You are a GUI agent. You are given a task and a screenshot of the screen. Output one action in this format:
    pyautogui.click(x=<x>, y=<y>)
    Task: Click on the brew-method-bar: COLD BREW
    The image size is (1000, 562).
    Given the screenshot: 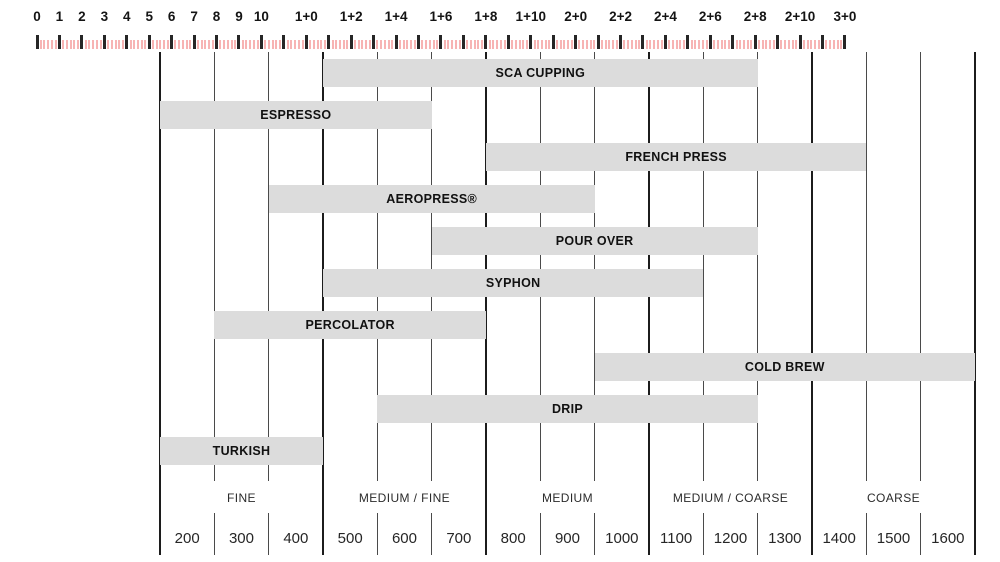 What is the action you would take?
    pyautogui.click(x=784, y=367)
    